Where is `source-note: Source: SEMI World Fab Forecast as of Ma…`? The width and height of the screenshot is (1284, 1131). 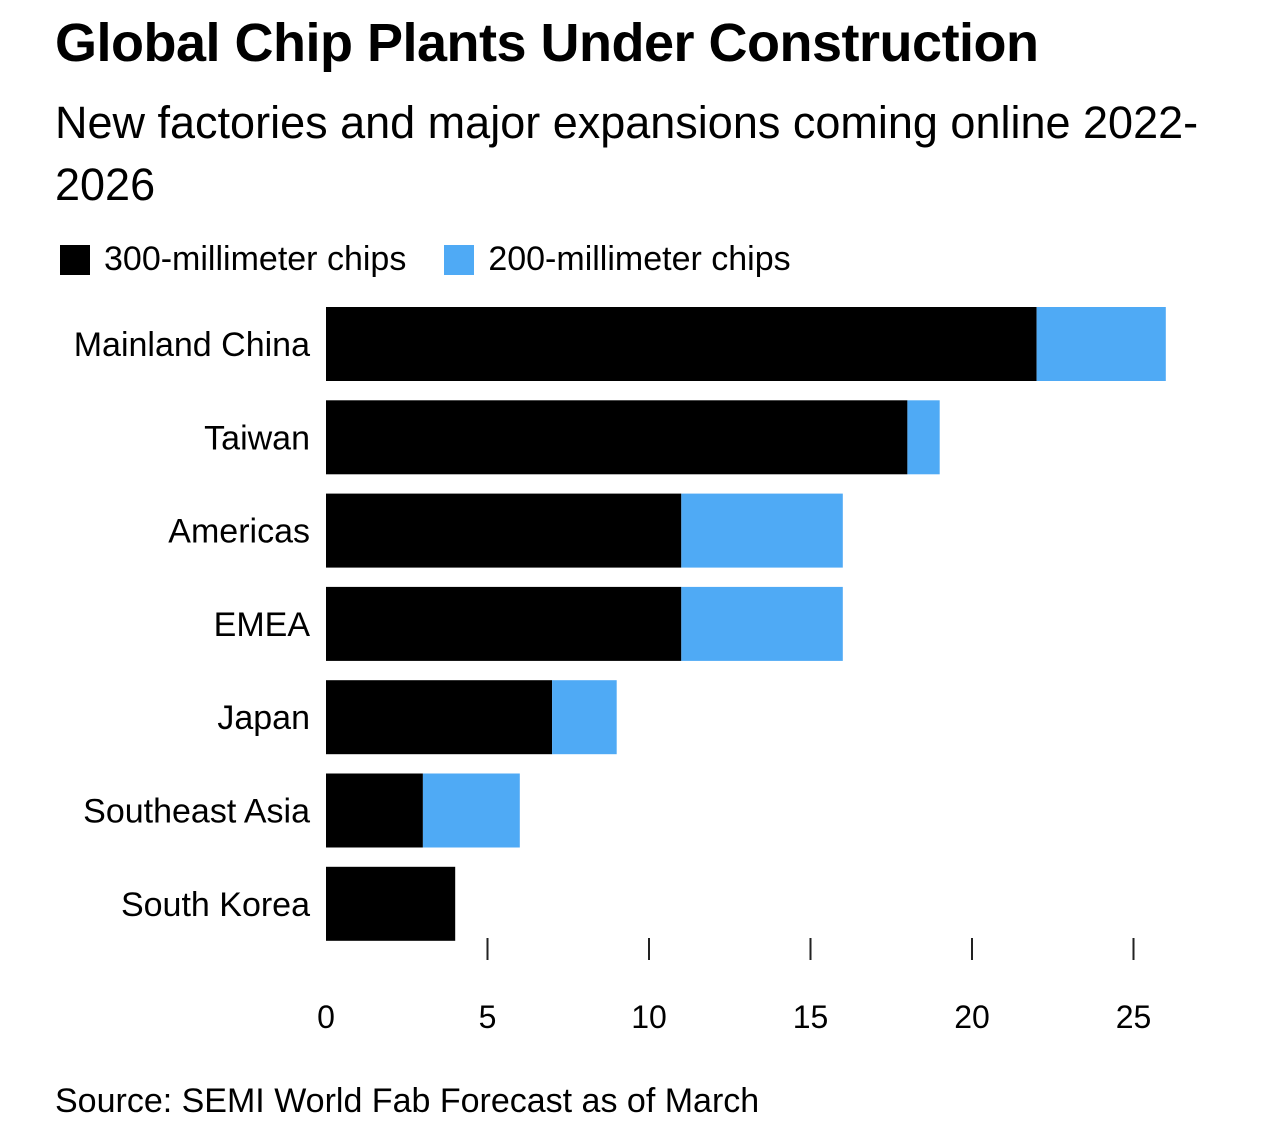
source-note: Source: SEMI World Fab Forecast as of Ma… is located at coordinates (407, 1101).